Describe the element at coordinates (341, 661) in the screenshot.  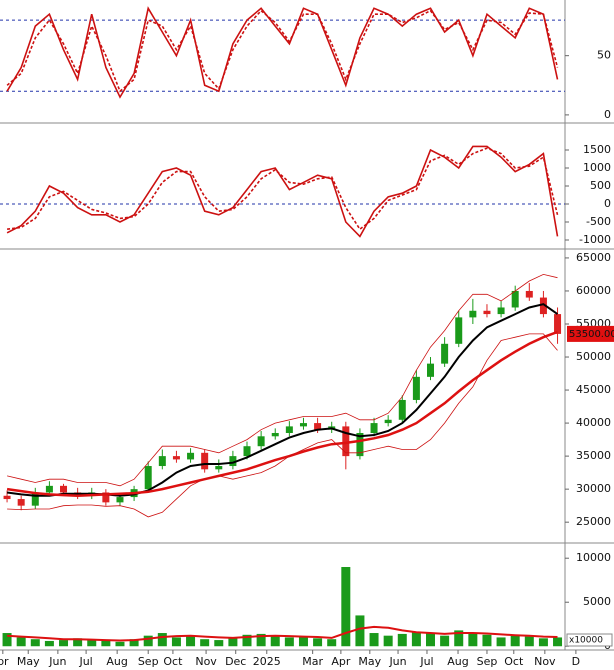
I see `x-tick-label: Apr` at that location.